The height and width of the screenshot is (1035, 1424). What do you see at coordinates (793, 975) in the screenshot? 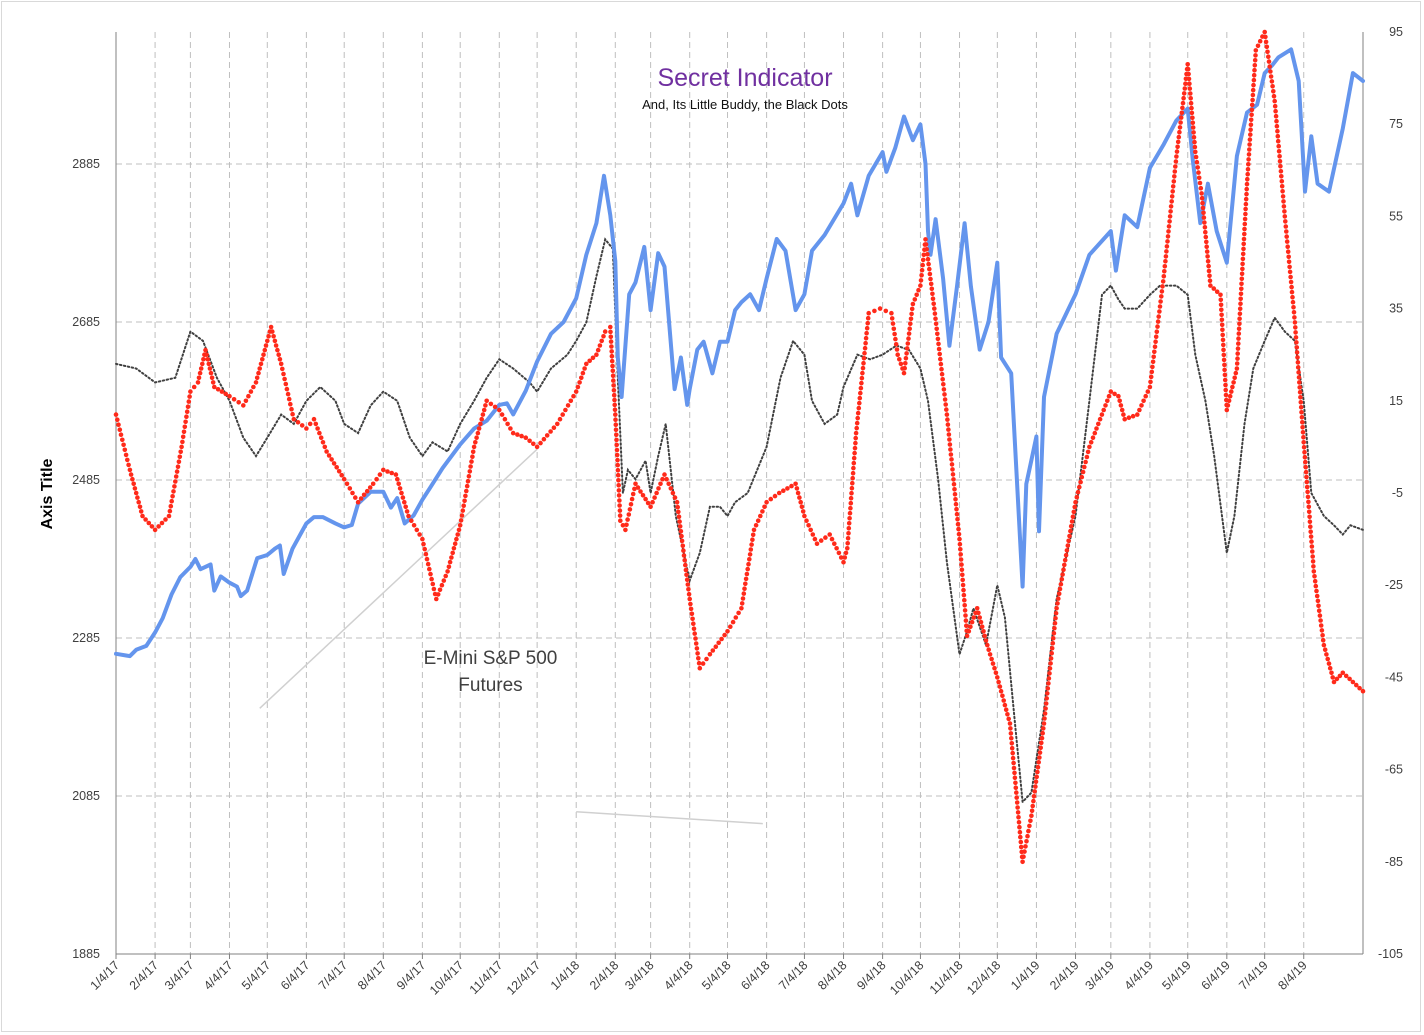
I see `x-tick-label: 7/4/18` at bounding box center [793, 975].